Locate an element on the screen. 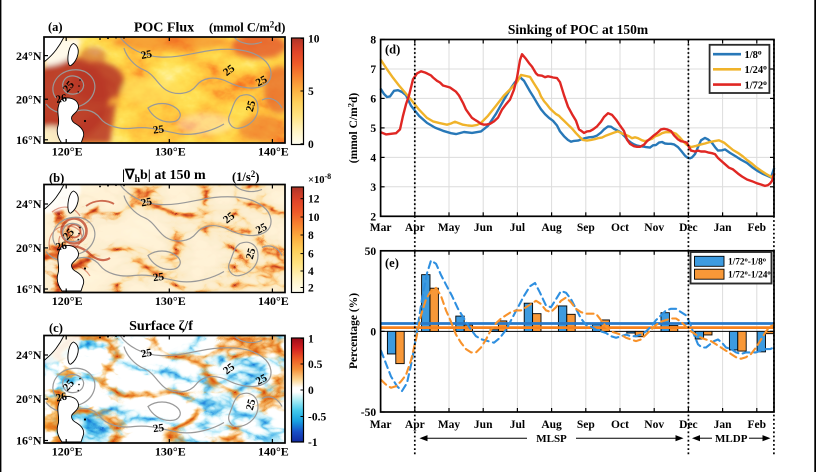  svg-text: 1/72o is located at coordinates (756, 85).